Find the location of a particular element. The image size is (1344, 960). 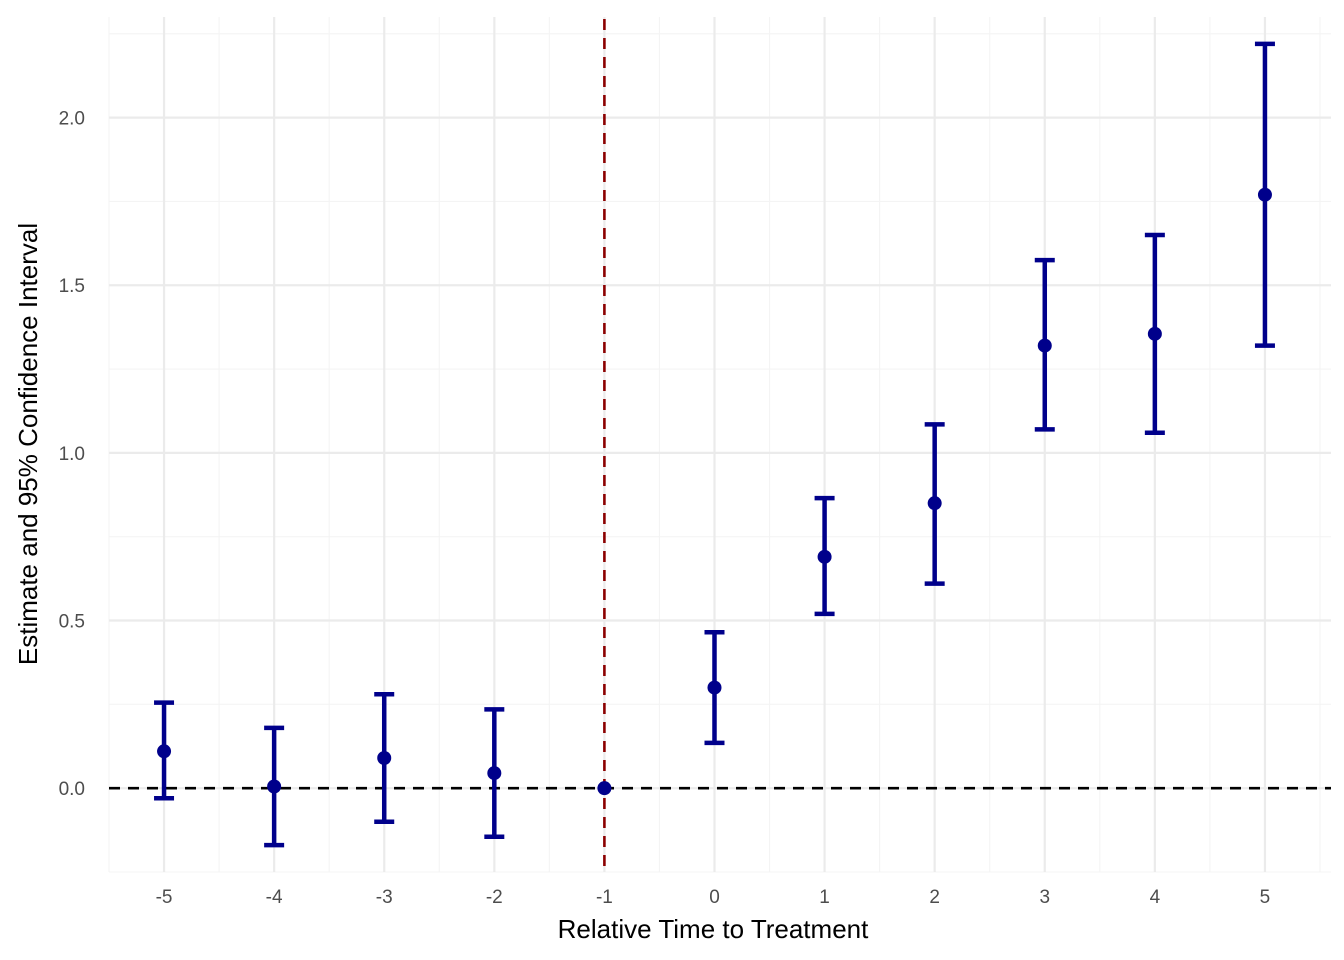

x-axis-title: Relative Time to Treatment is located at coordinates (713, 929).